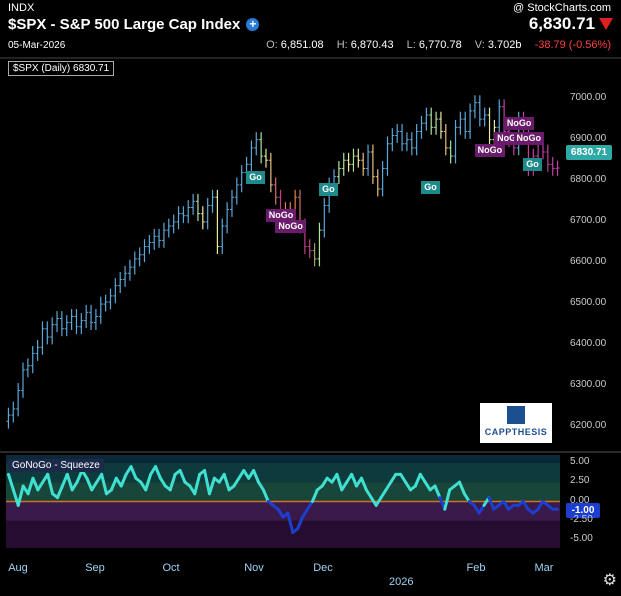  What do you see at coordinates (272, 45) in the screenshot?
I see `open-label: O:` at bounding box center [272, 45].